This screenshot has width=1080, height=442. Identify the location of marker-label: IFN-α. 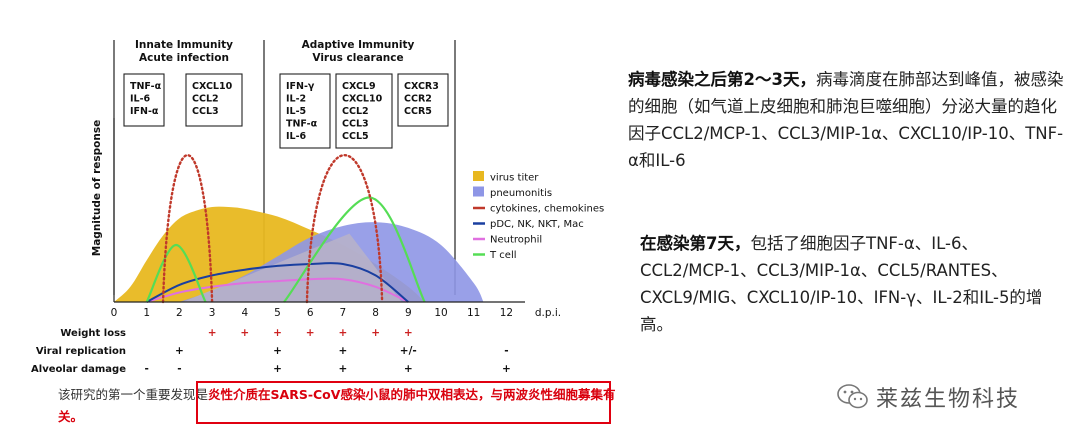
(144, 111).